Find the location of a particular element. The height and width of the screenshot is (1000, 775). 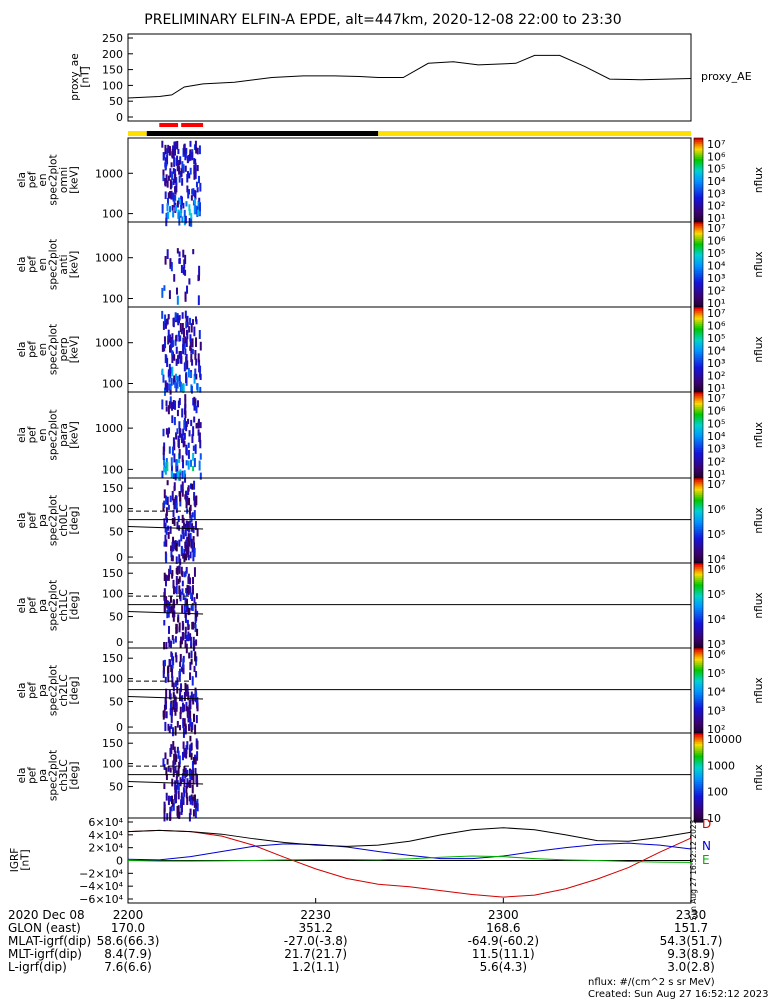

panel-ch0LC-colorbar-label: nflux is located at coordinates (759, 520).